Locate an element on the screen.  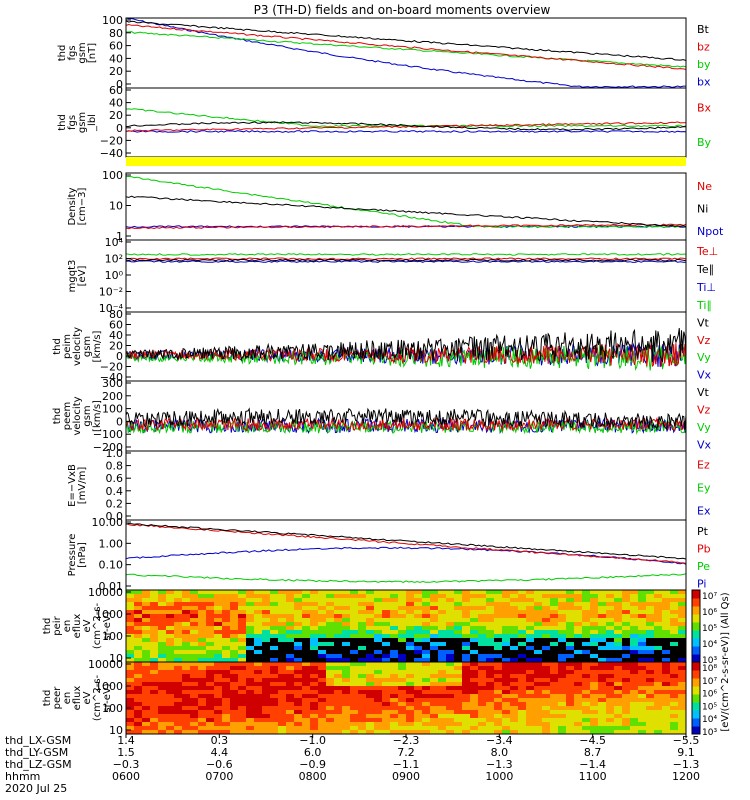
colorbar-segment is located at coordinates (696, 618).